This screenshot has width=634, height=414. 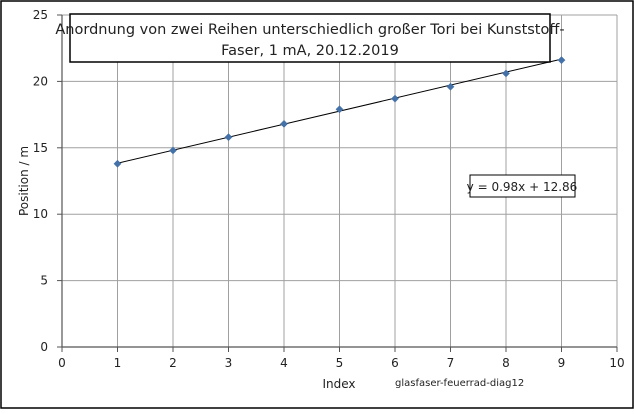 I want to click on x-tick-label: 7, so click(x=451, y=363).